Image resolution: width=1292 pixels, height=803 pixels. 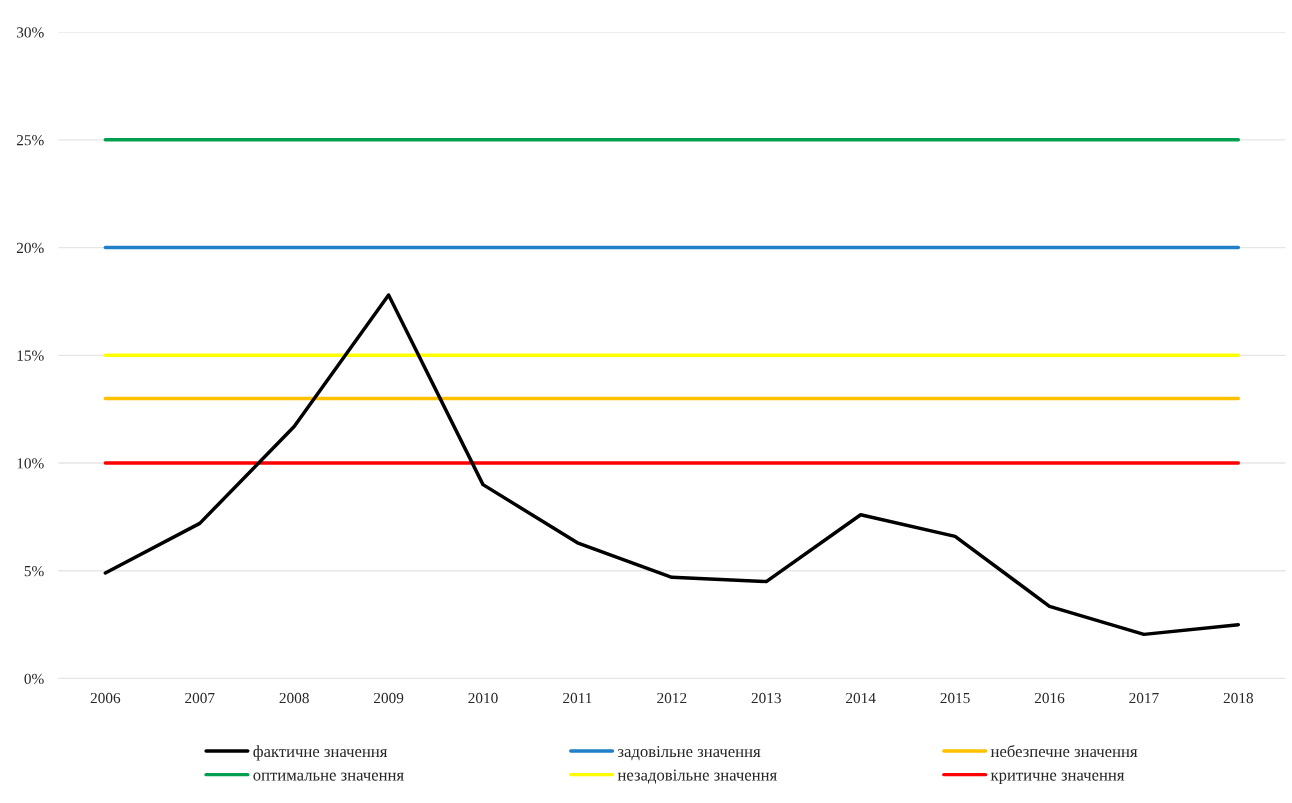 I want to click on x-tick-label: 2009, so click(x=388, y=698).